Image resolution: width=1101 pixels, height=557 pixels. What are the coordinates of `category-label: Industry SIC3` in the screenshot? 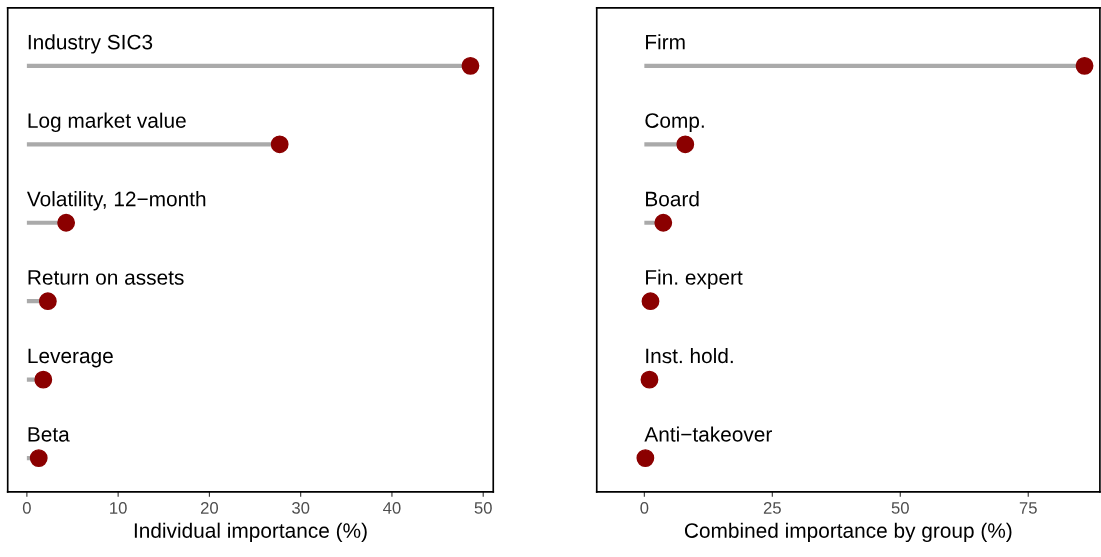 It's located at (90, 44).